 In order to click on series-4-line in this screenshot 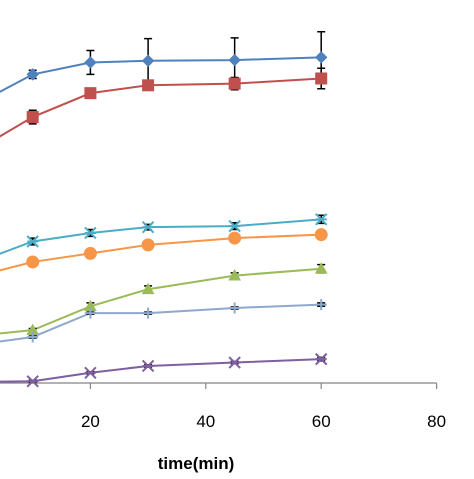, I will do `click(161, 252)`.